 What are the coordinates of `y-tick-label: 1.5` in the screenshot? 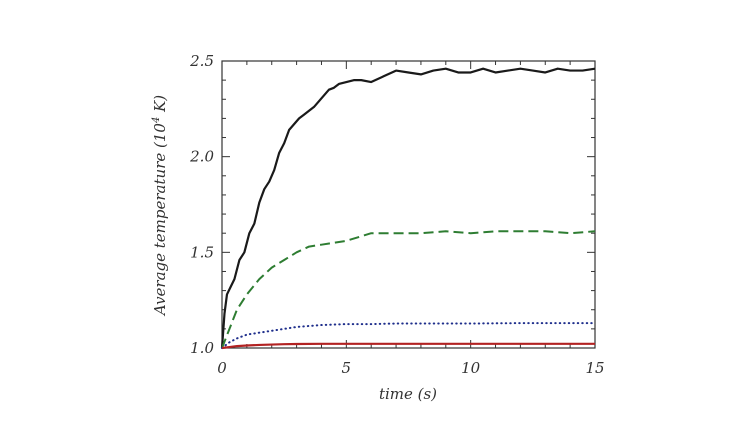 It's located at (202, 252).